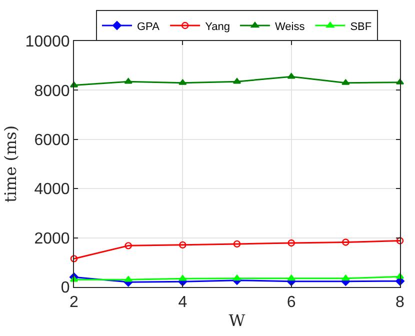  Describe the element at coordinates (52, 91) in the screenshot. I see `y-tick-label: 8000` at that location.